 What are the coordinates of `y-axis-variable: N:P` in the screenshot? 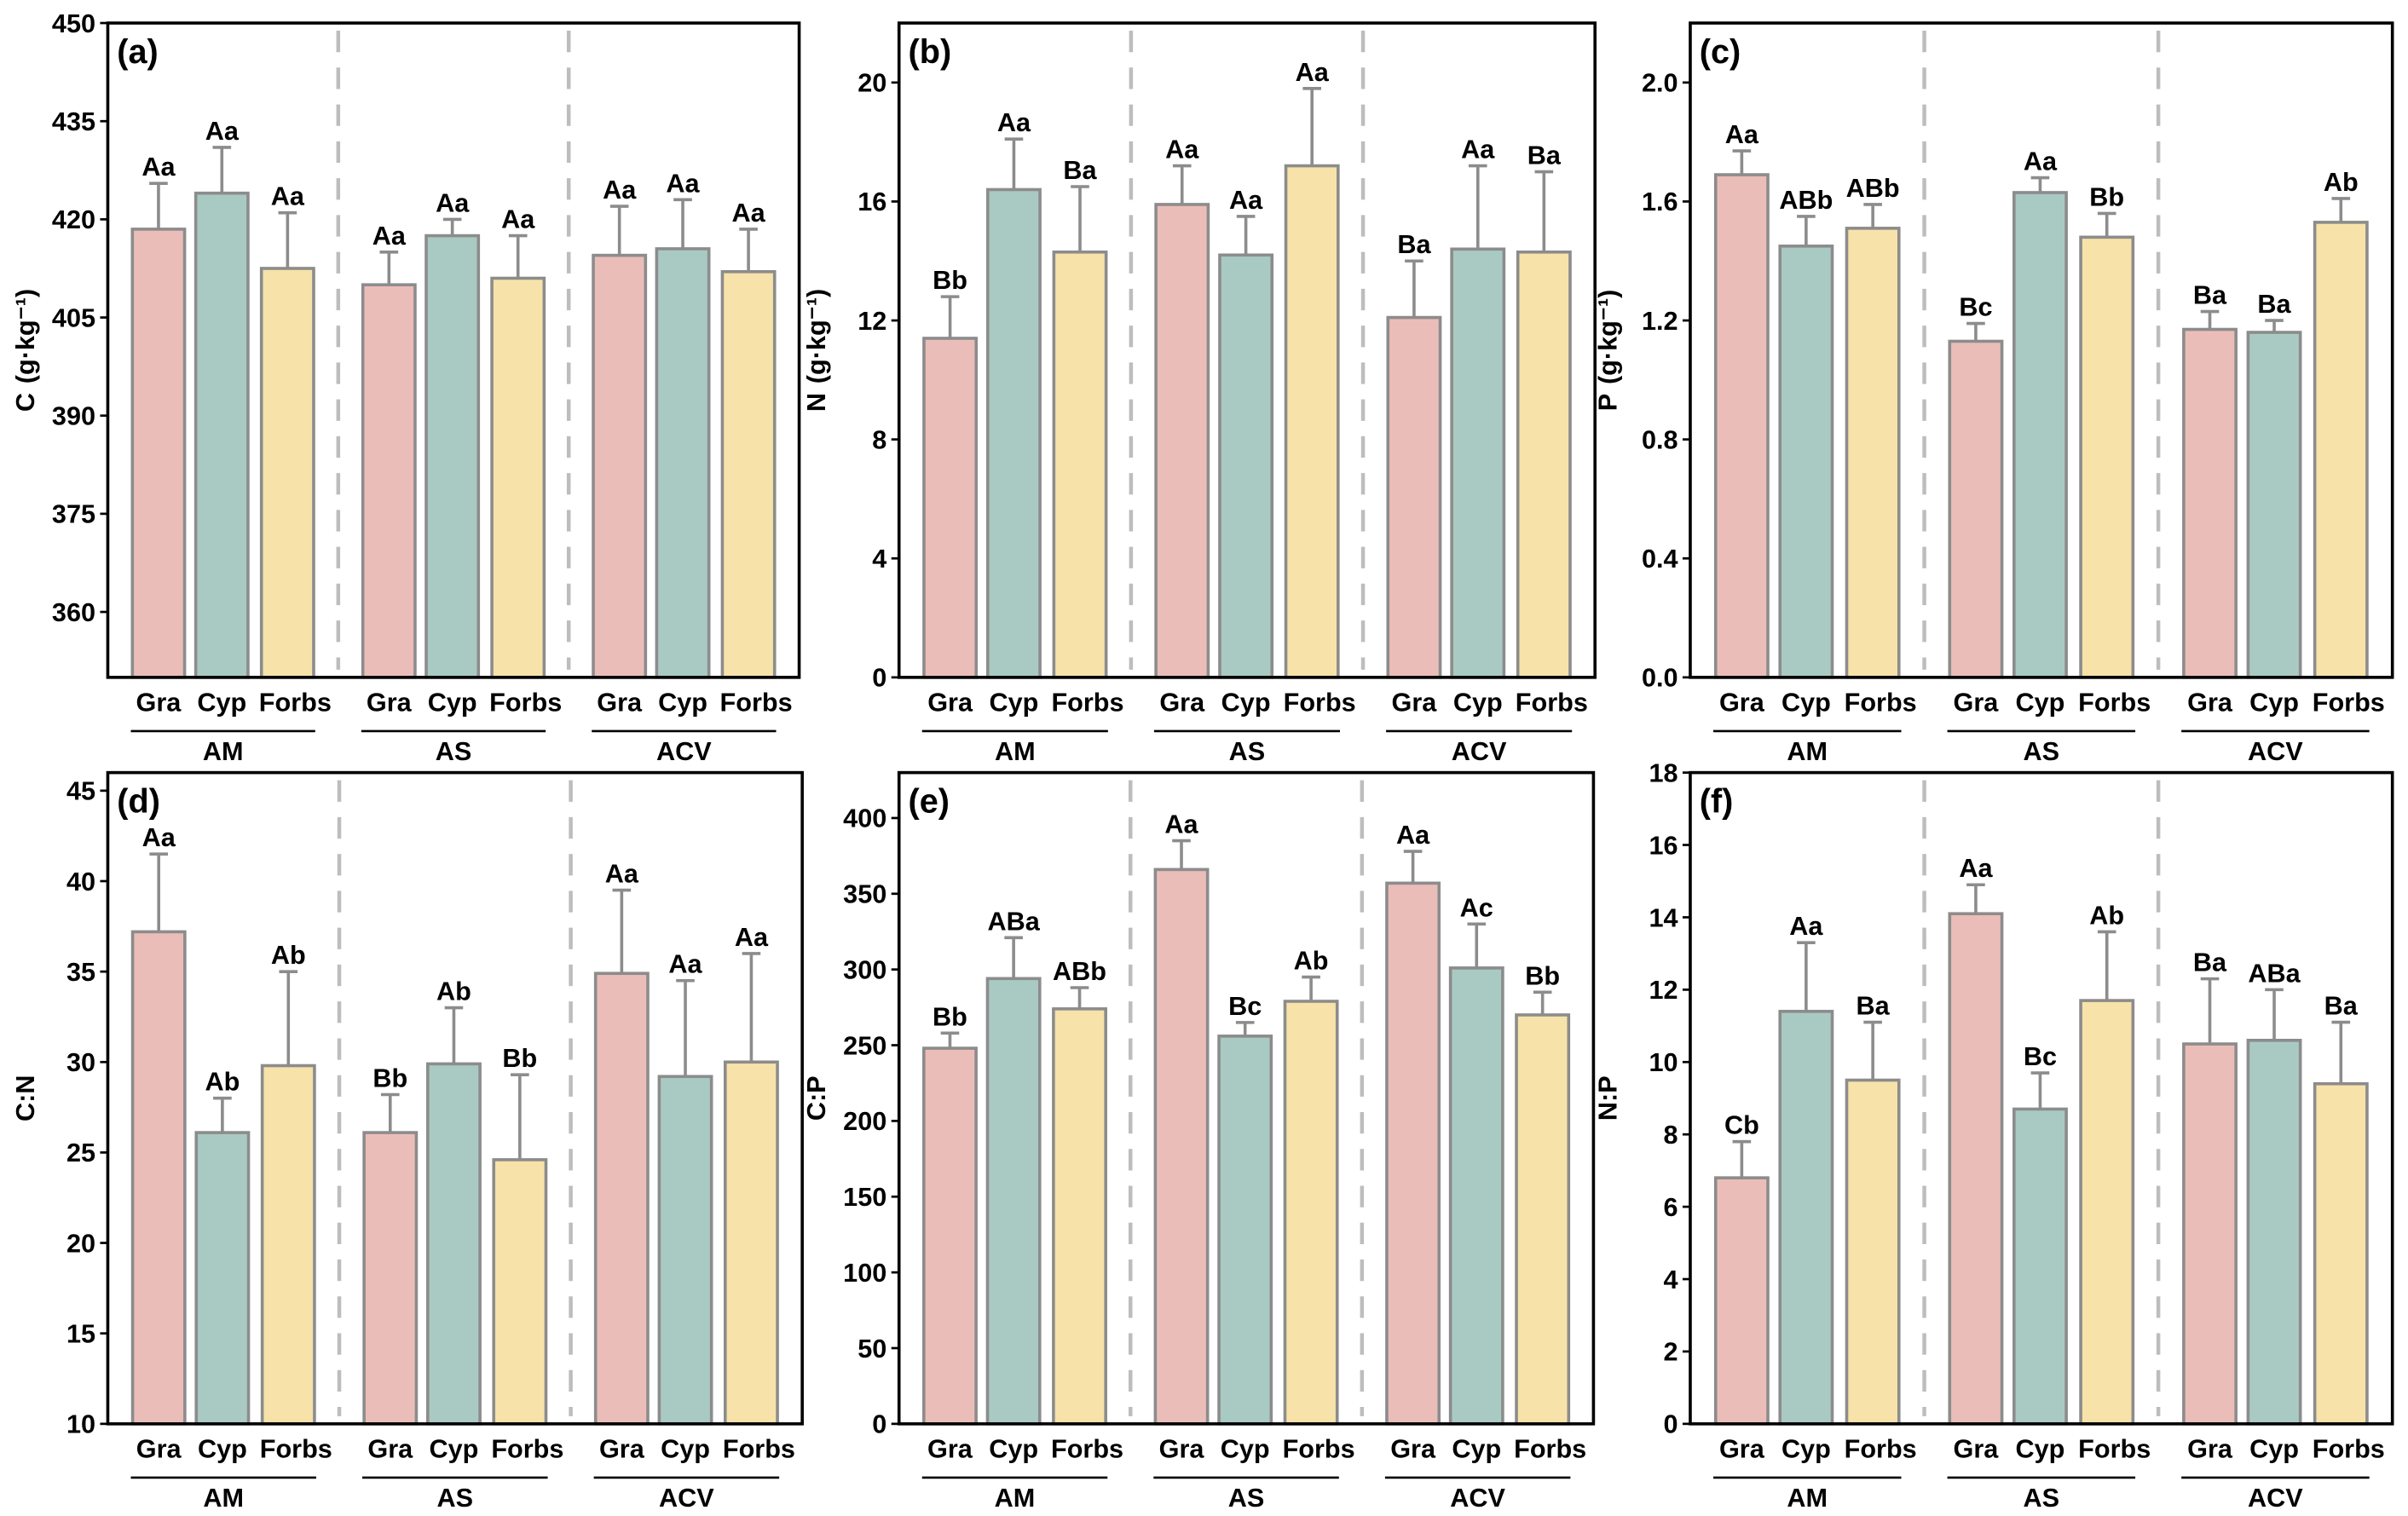 It's located at (1607, 1098).